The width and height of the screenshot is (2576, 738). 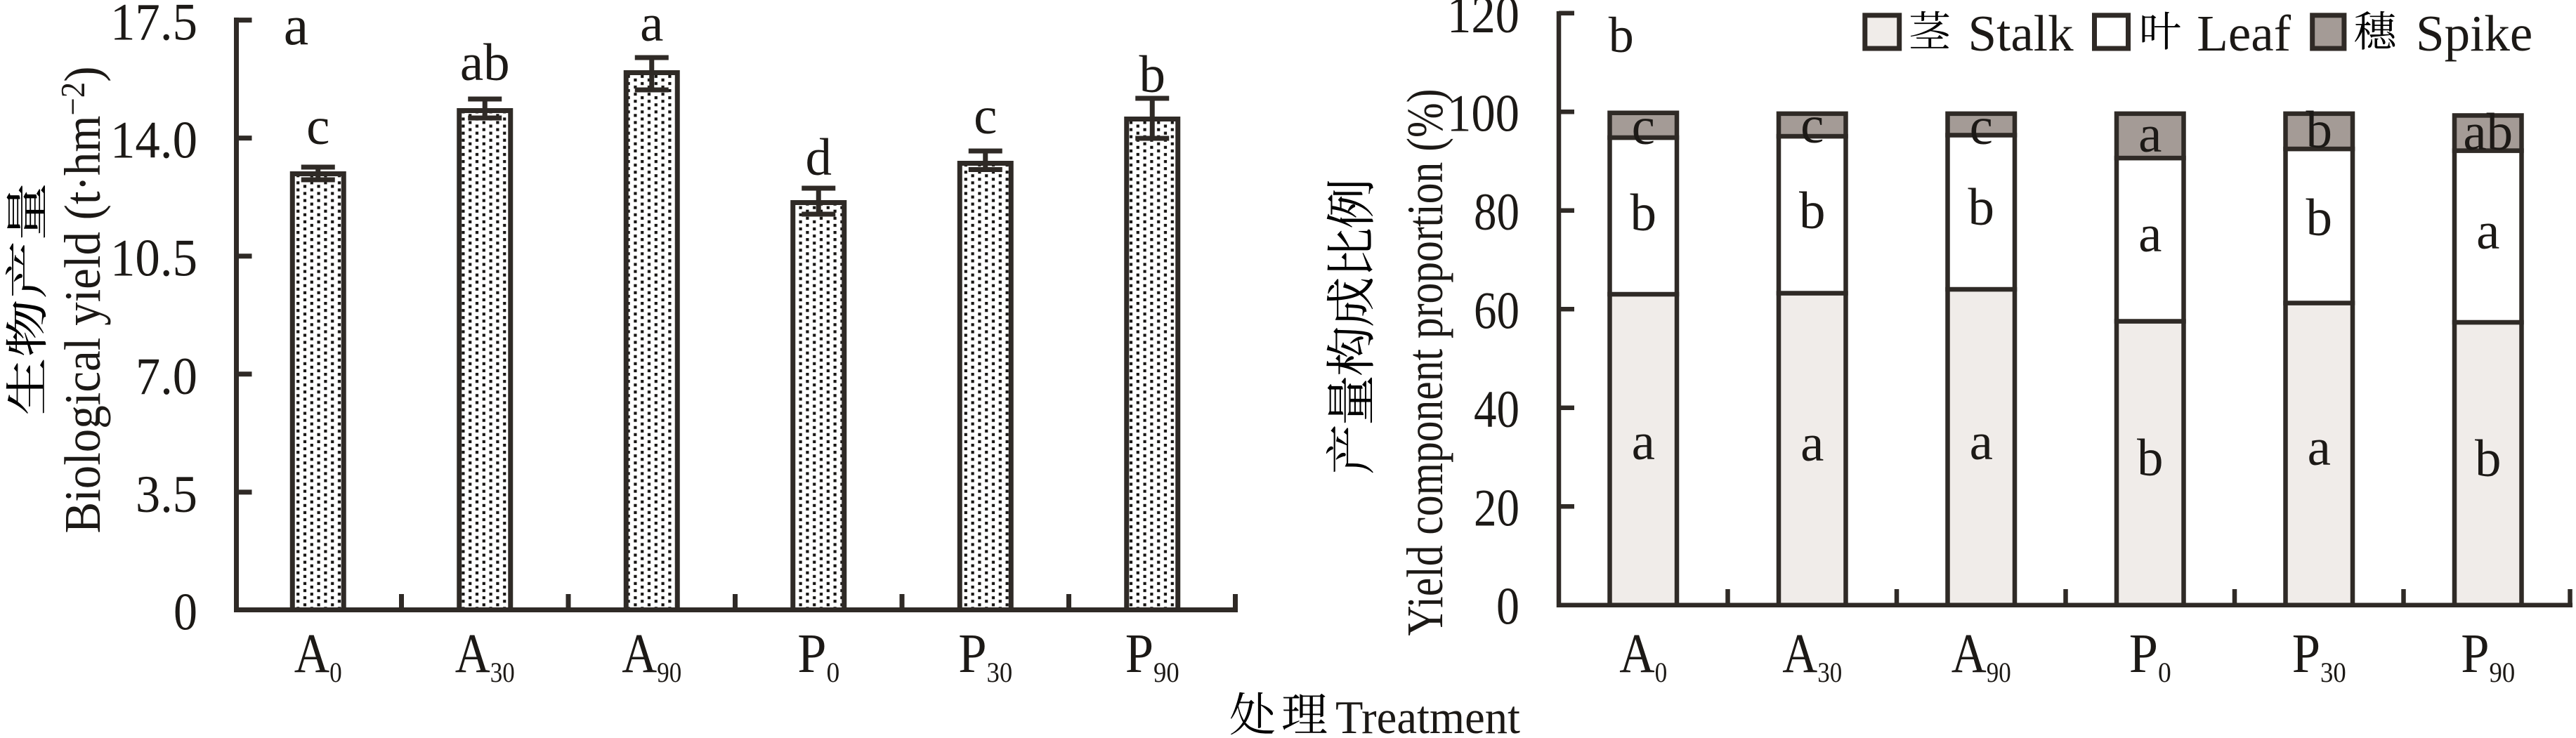 What do you see at coordinates (1496, 213) in the screenshot?
I see `svg-text: 80` at bounding box center [1496, 213].